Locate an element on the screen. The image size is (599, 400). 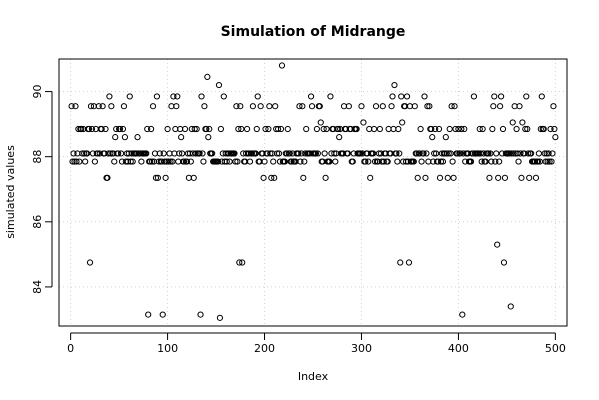
y-tick-label: 88 is located at coordinates (37, 157).